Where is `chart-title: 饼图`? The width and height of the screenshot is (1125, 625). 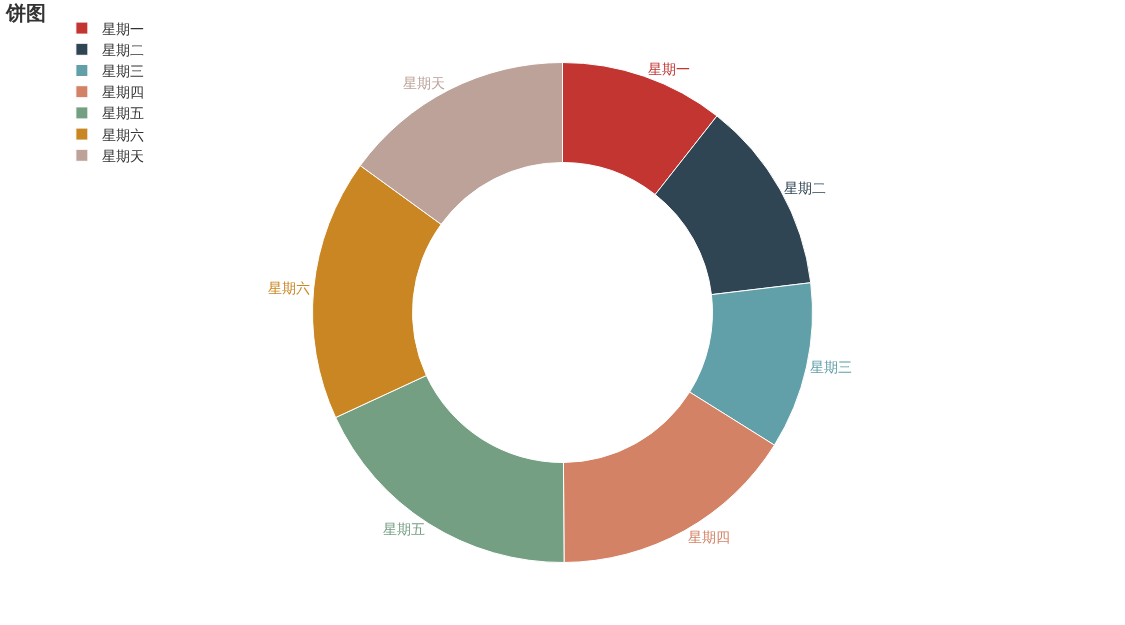 chart-title: 饼图 is located at coordinates (25, 13).